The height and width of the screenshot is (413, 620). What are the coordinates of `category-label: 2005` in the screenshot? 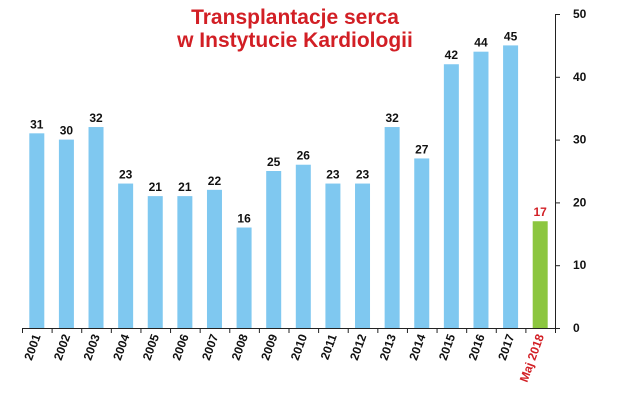 It's located at (151, 347).